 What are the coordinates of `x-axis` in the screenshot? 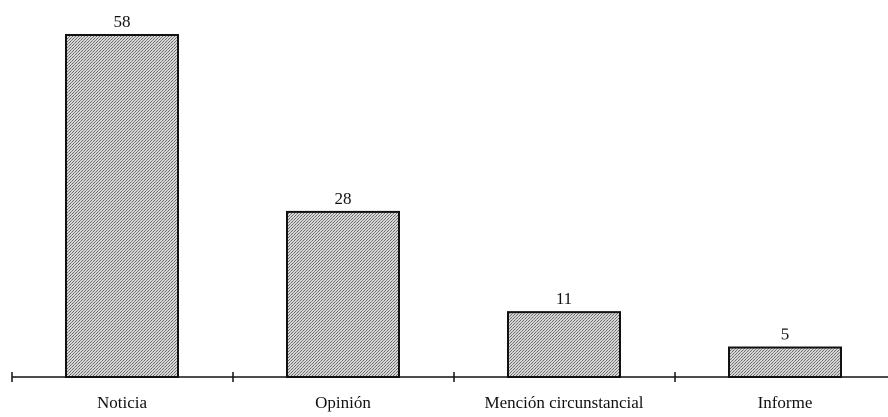 It's located at (449, 377).